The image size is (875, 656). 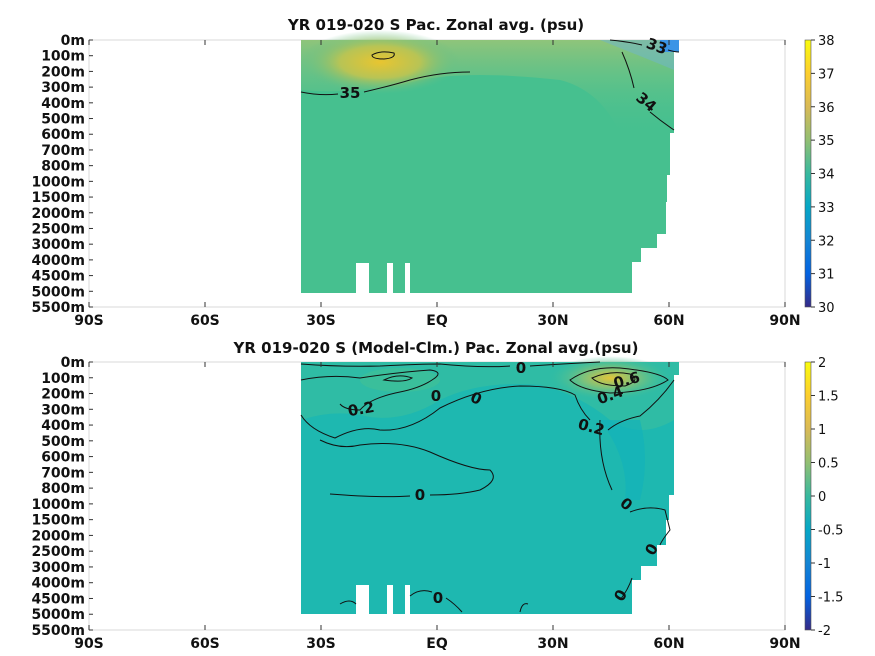 What do you see at coordinates (826, 241) in the screenshot?
I see `colorbar-tick-label: 32` at bounding box center [826, 241].